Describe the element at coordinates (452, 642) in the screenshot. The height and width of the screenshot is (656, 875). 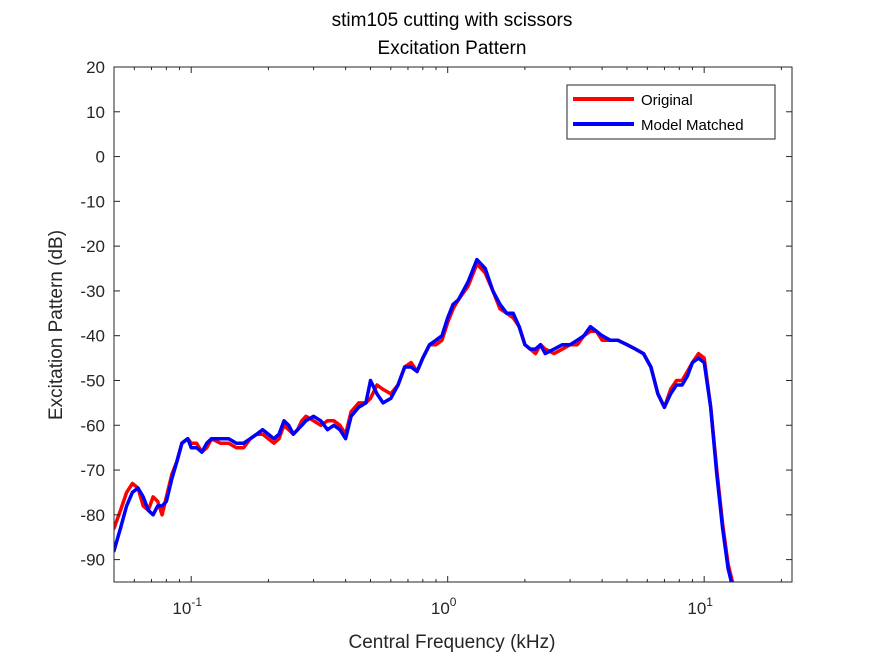
I see `x-axis-label: Central Frequency (kHz)` at that location.